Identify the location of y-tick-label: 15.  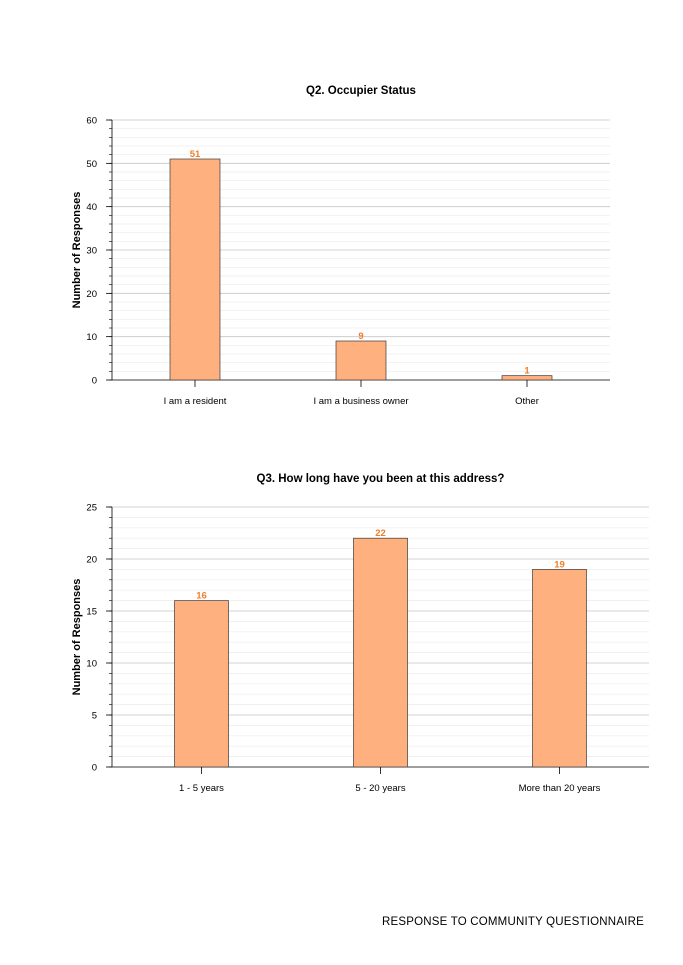
(91, 612).